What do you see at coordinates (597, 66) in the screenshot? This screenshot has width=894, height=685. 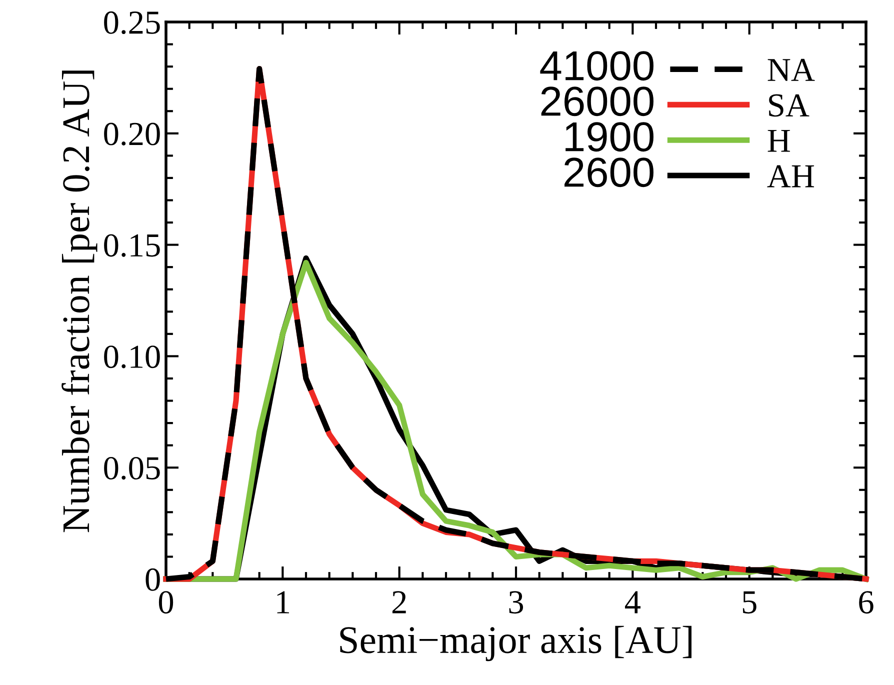 I see `annotation: 41000` at bounding box center [597, 66].